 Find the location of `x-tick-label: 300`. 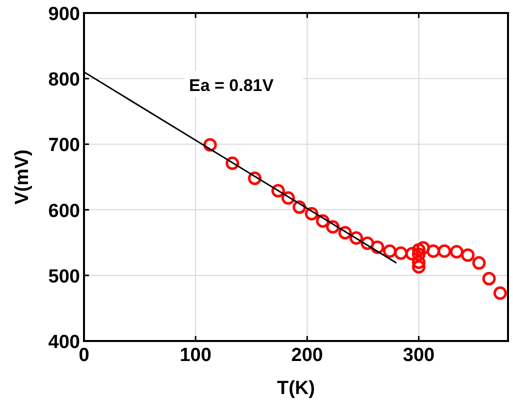

x-tick-label: 300 is located at coordinates (418, 355).